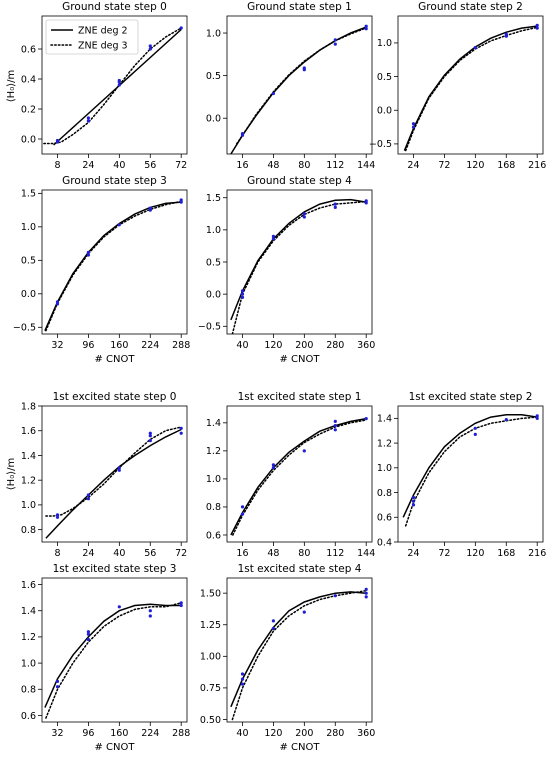  Describe the element at coordinates (384, 518) in the screenshot. I see `y-tick-label: 0.6` at that location.